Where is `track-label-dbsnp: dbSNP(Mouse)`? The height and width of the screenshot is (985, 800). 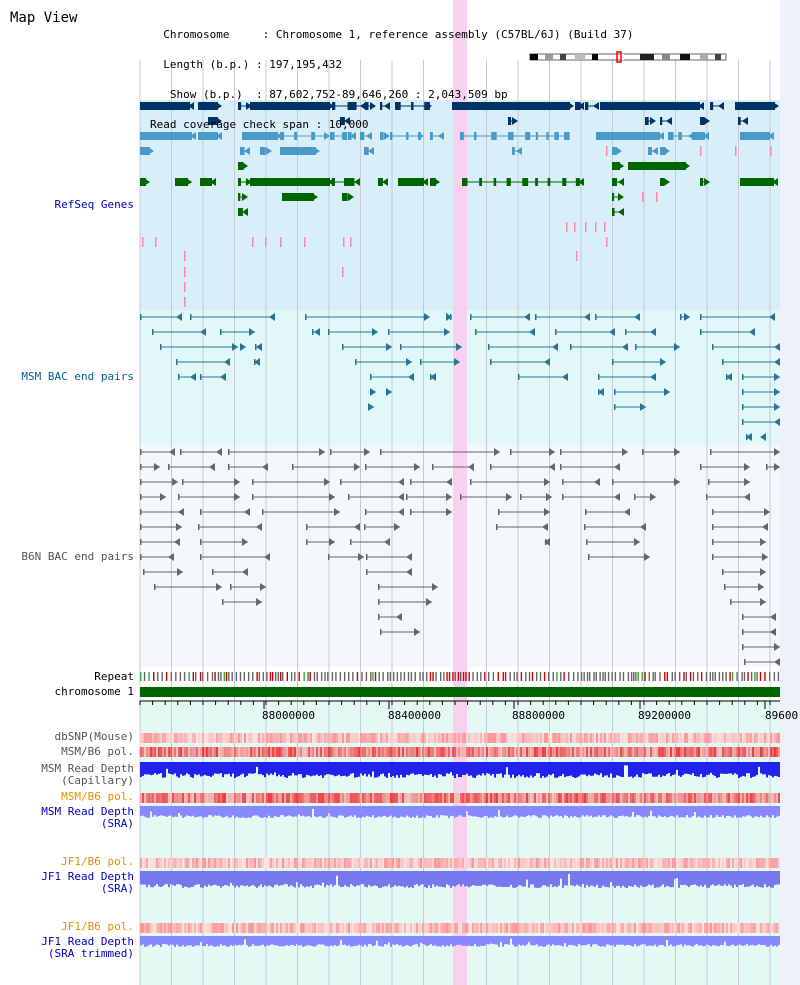
track-label-dbsnp: dbSNP(Mouse) is located at coordinates (94, 736).